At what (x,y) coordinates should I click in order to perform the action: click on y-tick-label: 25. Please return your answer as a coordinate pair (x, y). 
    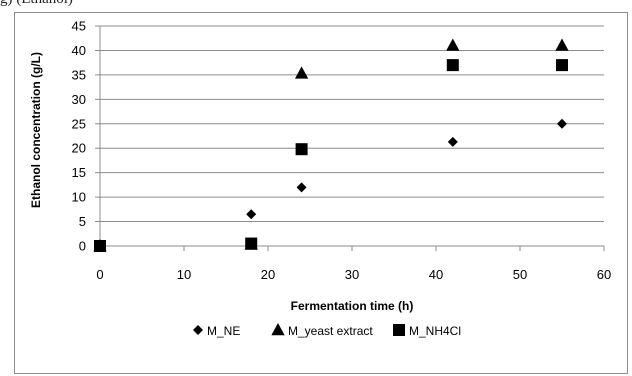
    Looking at the image, I should click on (79, 123).